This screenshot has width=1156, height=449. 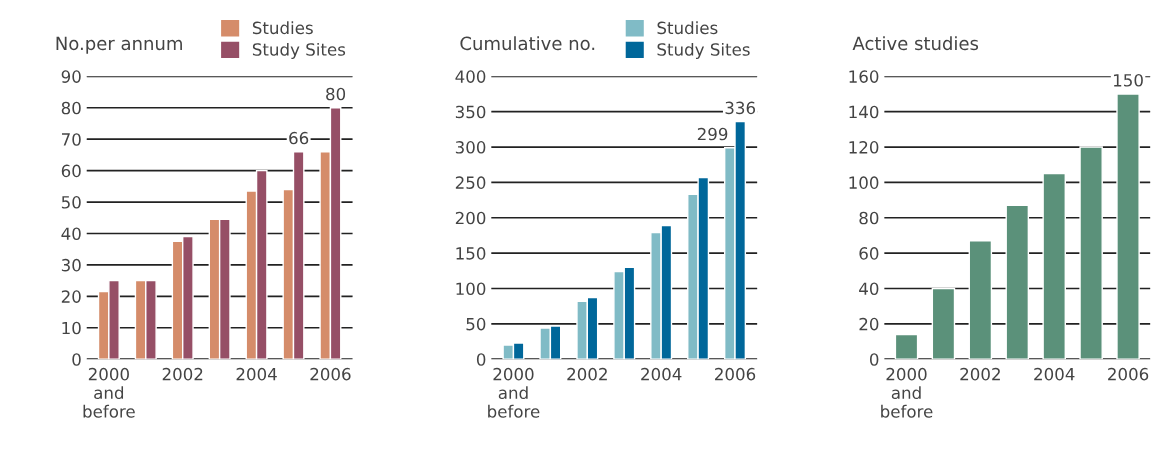 What do you see at coordinates (864, 76) in the screenshot?
I see `y-tick-label: 160` at bounding box center [864, 76].